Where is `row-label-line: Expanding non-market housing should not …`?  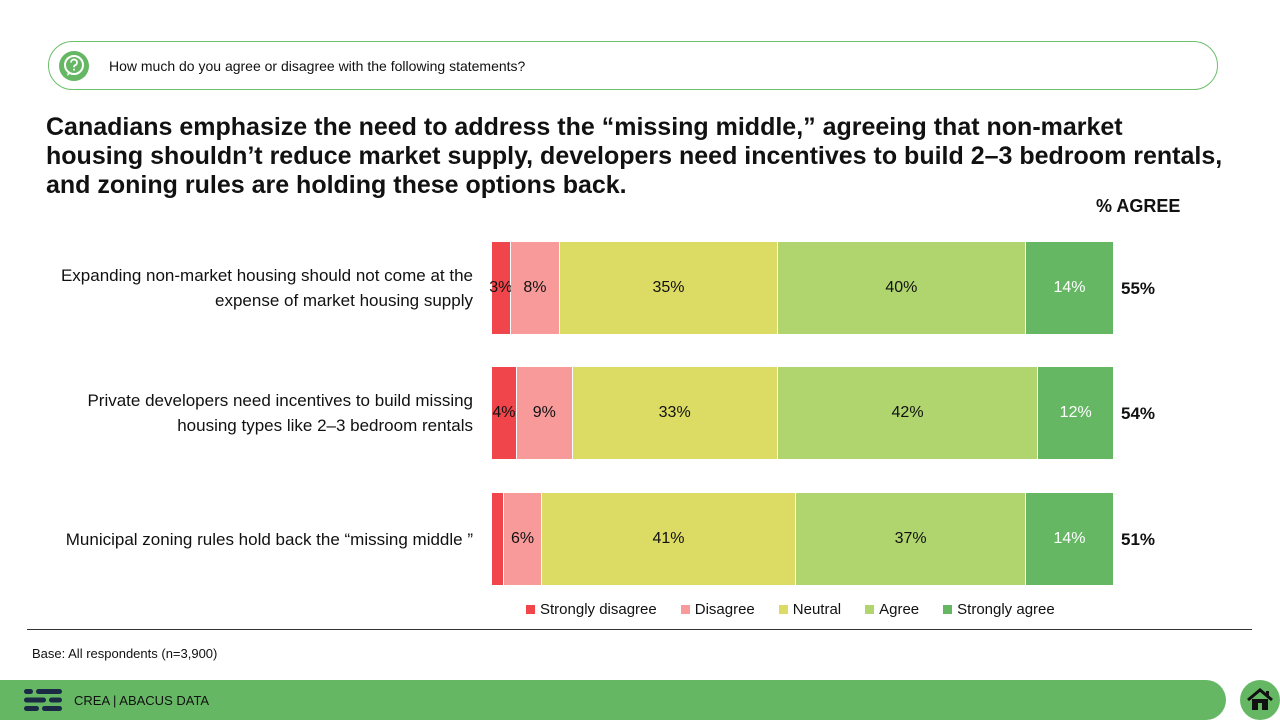 row-label-line: Expanding non-market housing should not … is located at coordinates (266, 275).